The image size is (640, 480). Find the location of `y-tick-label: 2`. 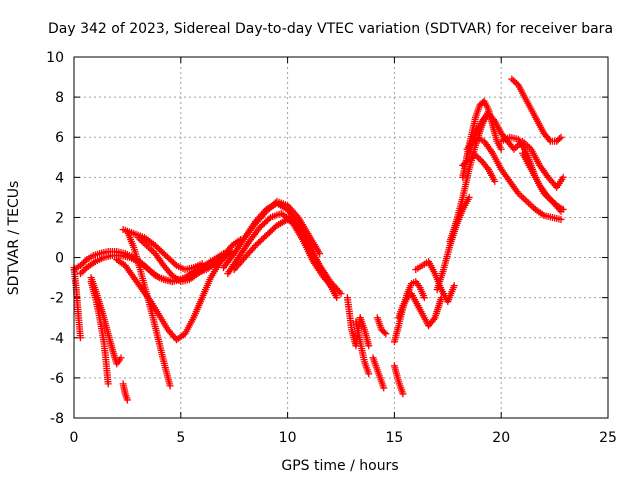

y-tick-label: 2 is located at coordinates (59, 218).